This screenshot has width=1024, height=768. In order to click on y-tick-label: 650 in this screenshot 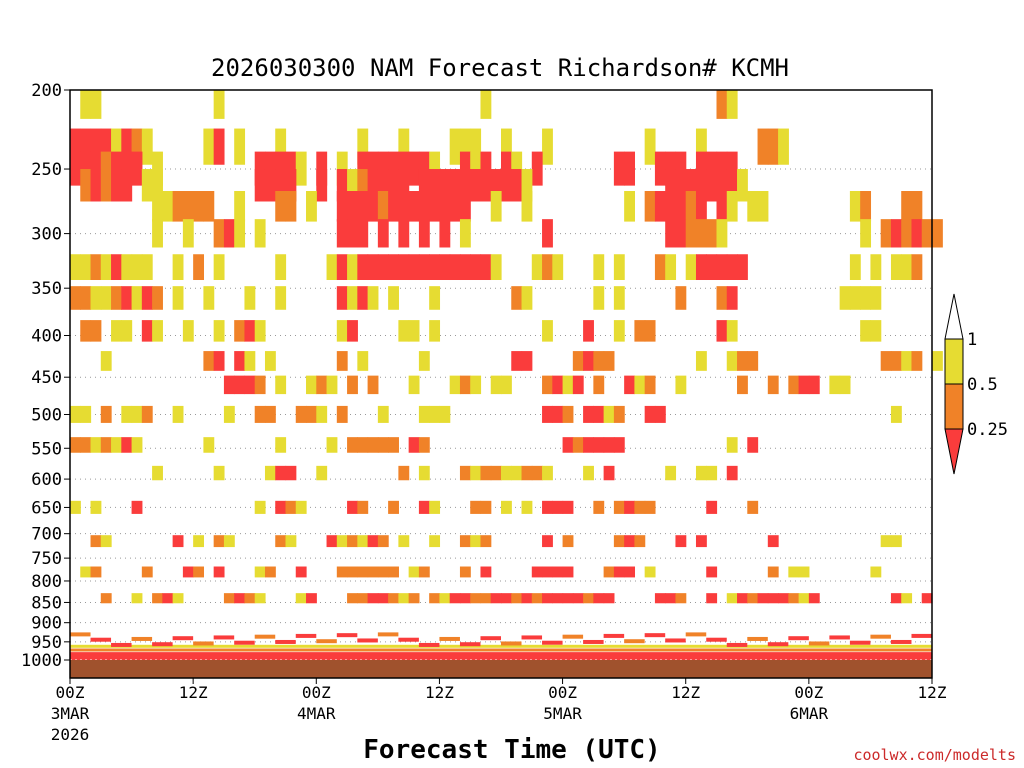, I will do `click(46, 508)`.